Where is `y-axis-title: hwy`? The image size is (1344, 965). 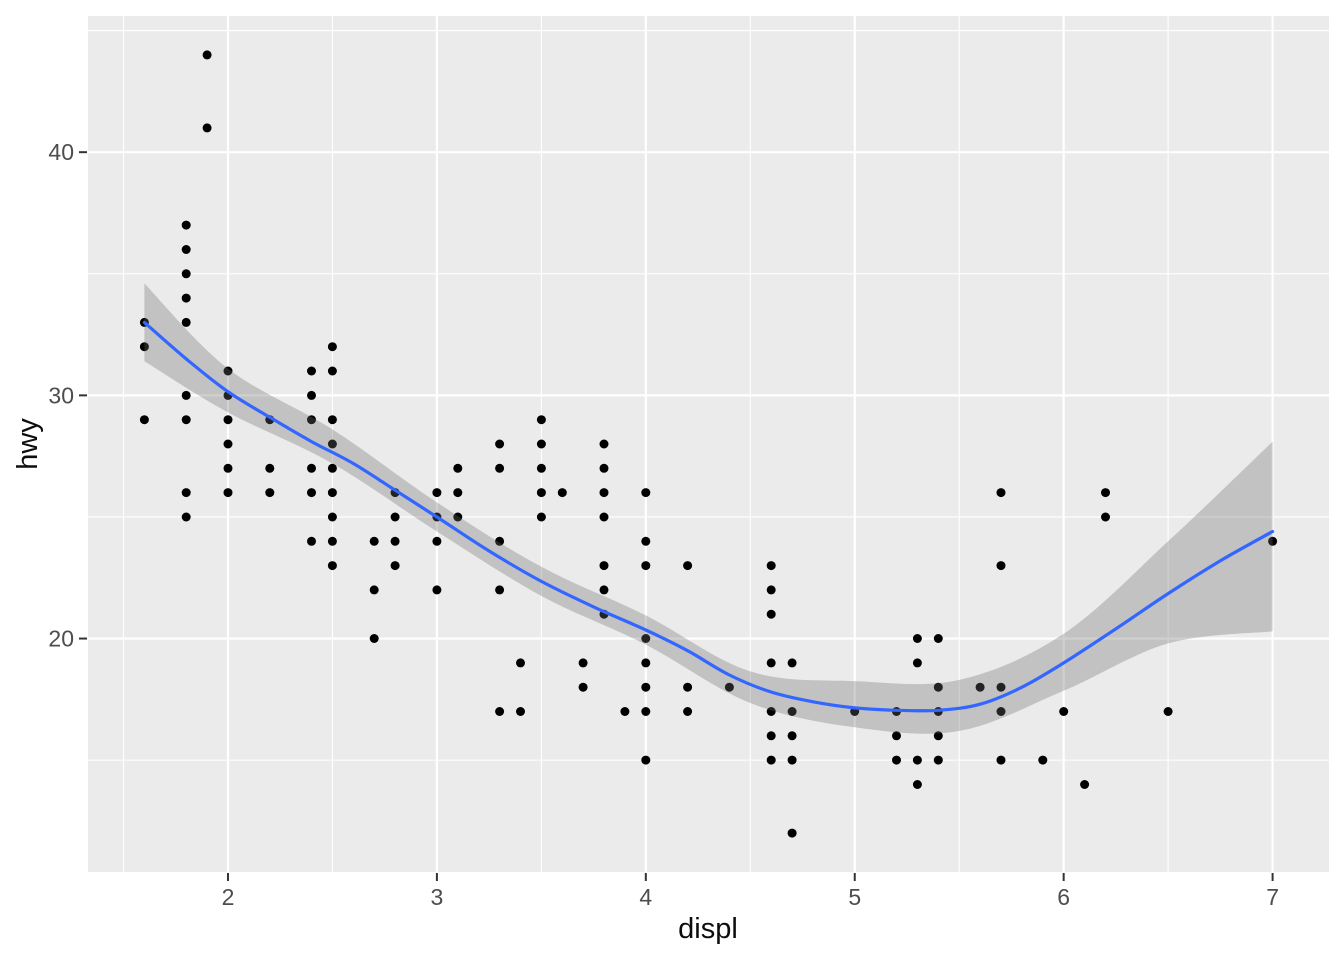 y-axis-title: hwy is located at coordinates (28, 444).